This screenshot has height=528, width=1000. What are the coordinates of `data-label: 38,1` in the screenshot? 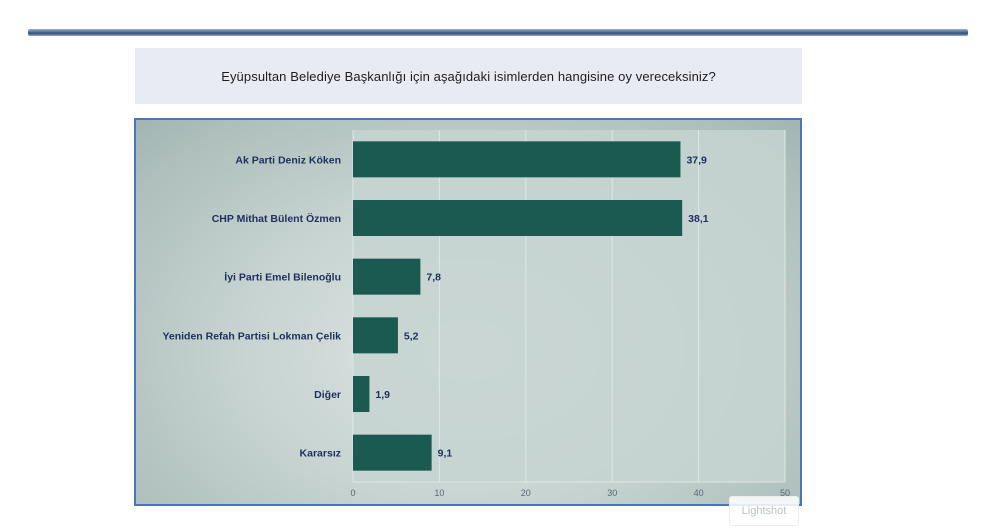 It's located at (698, 219).